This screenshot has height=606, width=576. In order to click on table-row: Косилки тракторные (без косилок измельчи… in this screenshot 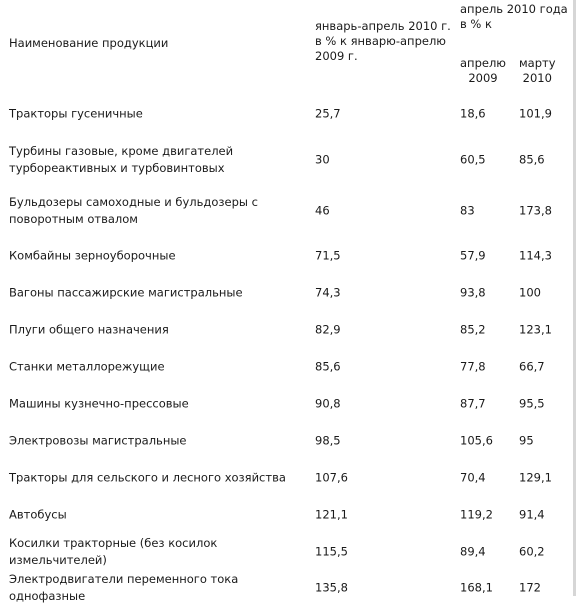, I will do `click(286, 552)`.